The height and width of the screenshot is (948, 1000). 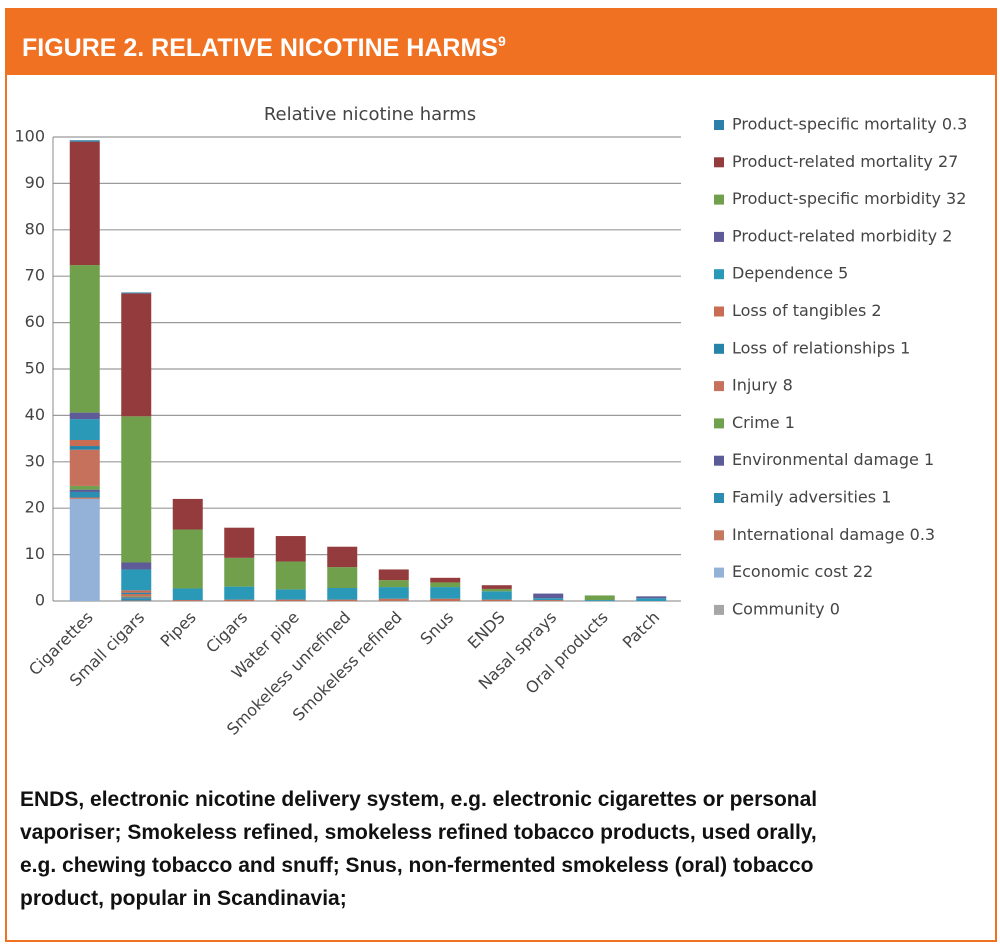 What do you see at coordinates (35, 507) in the screenshot?
I see `y-tick-label: 20` at bounding box center [35, 507].